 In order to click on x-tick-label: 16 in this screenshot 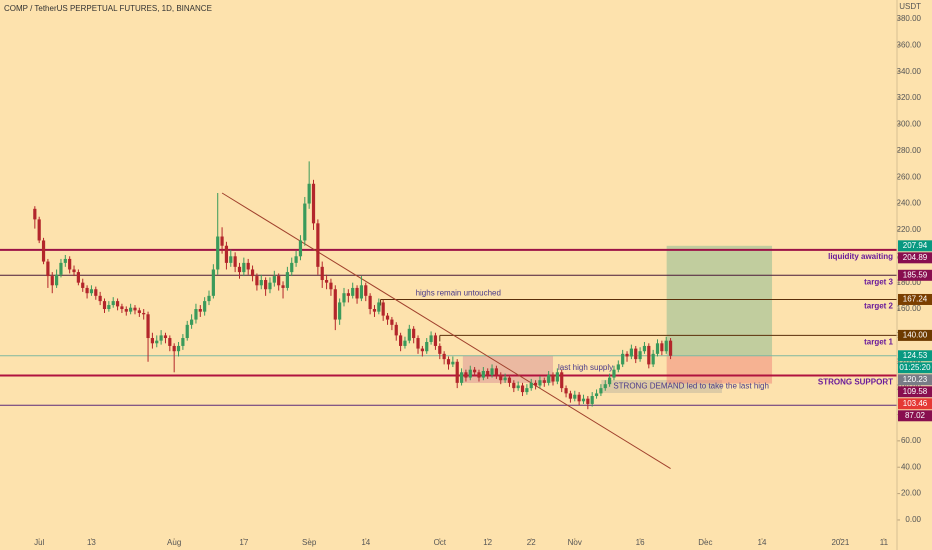, I will do `click(640, 542)`.